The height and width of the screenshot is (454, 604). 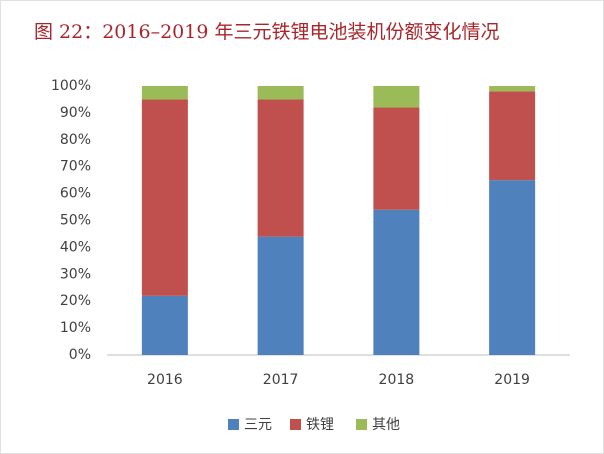 I want to click on y-tick-label: 0%, so click(x=80, y=355).